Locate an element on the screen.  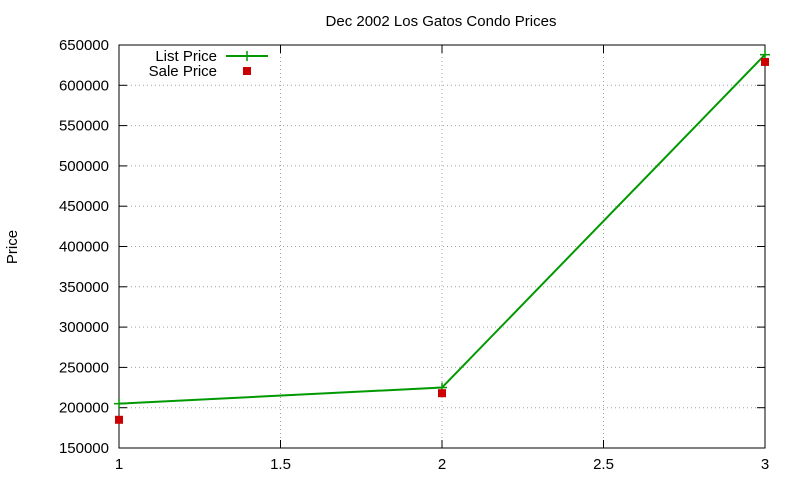
y-tick-label: 400000 is located at coordinates (84, 247).